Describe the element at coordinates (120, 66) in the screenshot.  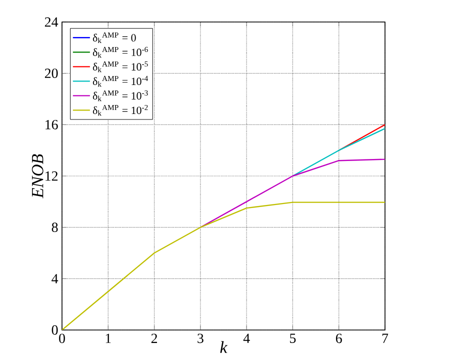
I see `legend-label: δ$_{k}$$^{AMP}$ = 10$^{-5}$` at that location.